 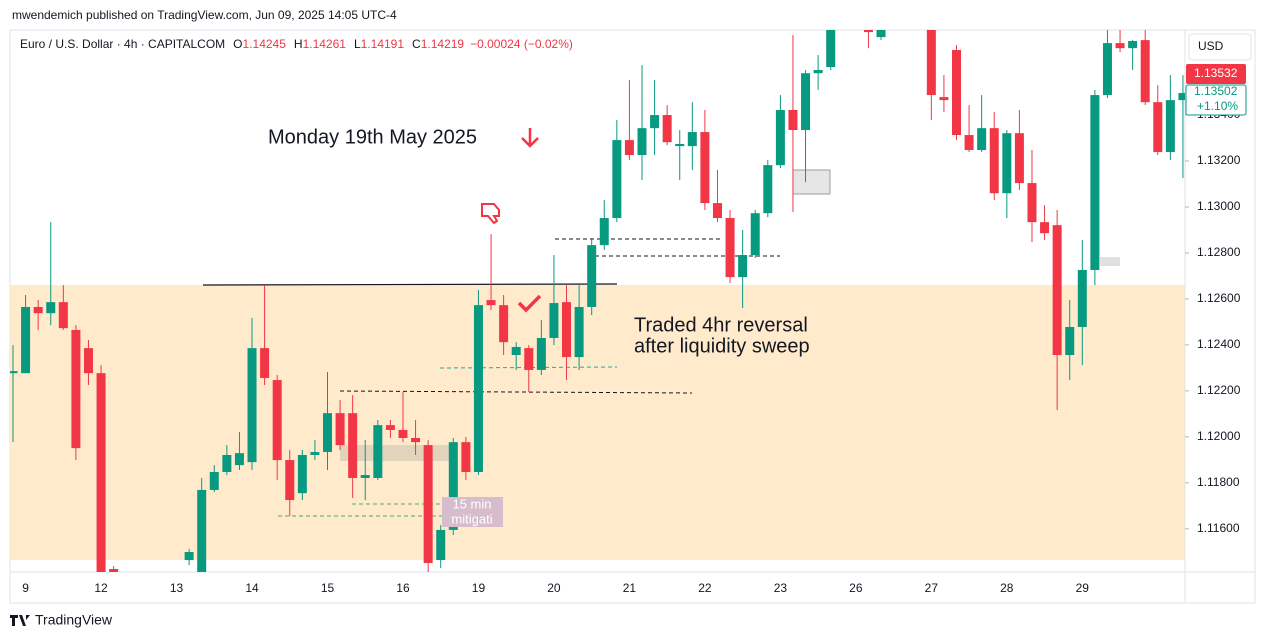 I want to click on ohlc-letter: O, so click(x=237, y=44).